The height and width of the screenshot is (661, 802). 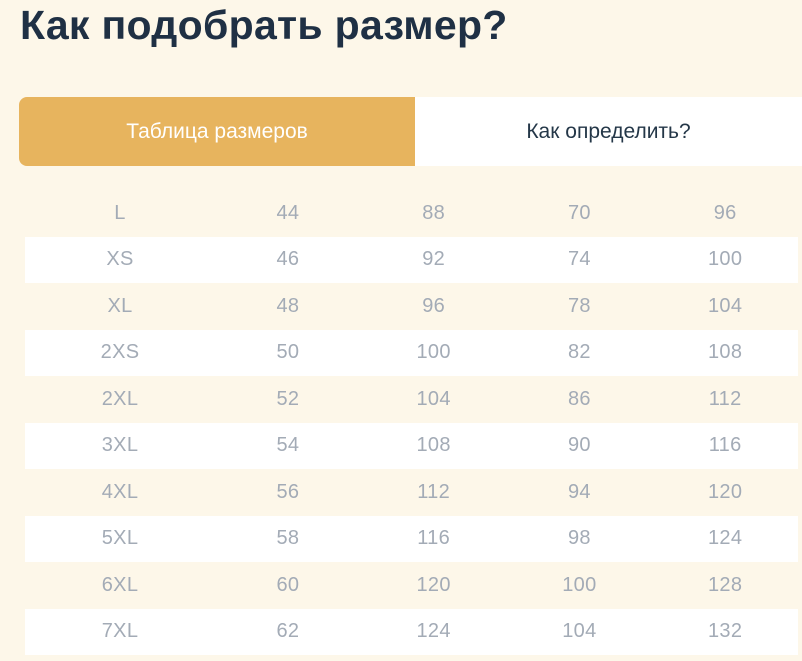 What do you see at coordinates (217, 131) in the screenshot?
I see `tab-size-table: Таблица размеров` at bounding box center [217, 131].